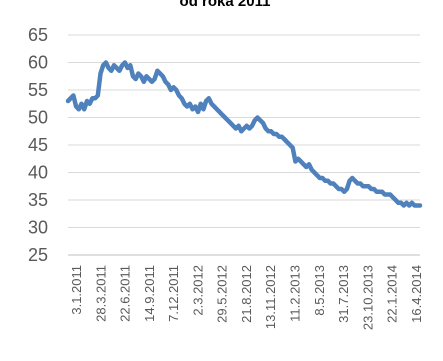 This screenshot has width=443, height=361. What do you see at coordinates (38, 255) in the screenshot?
I see `y-tick-label: 25` at bounding box center [38, 255].